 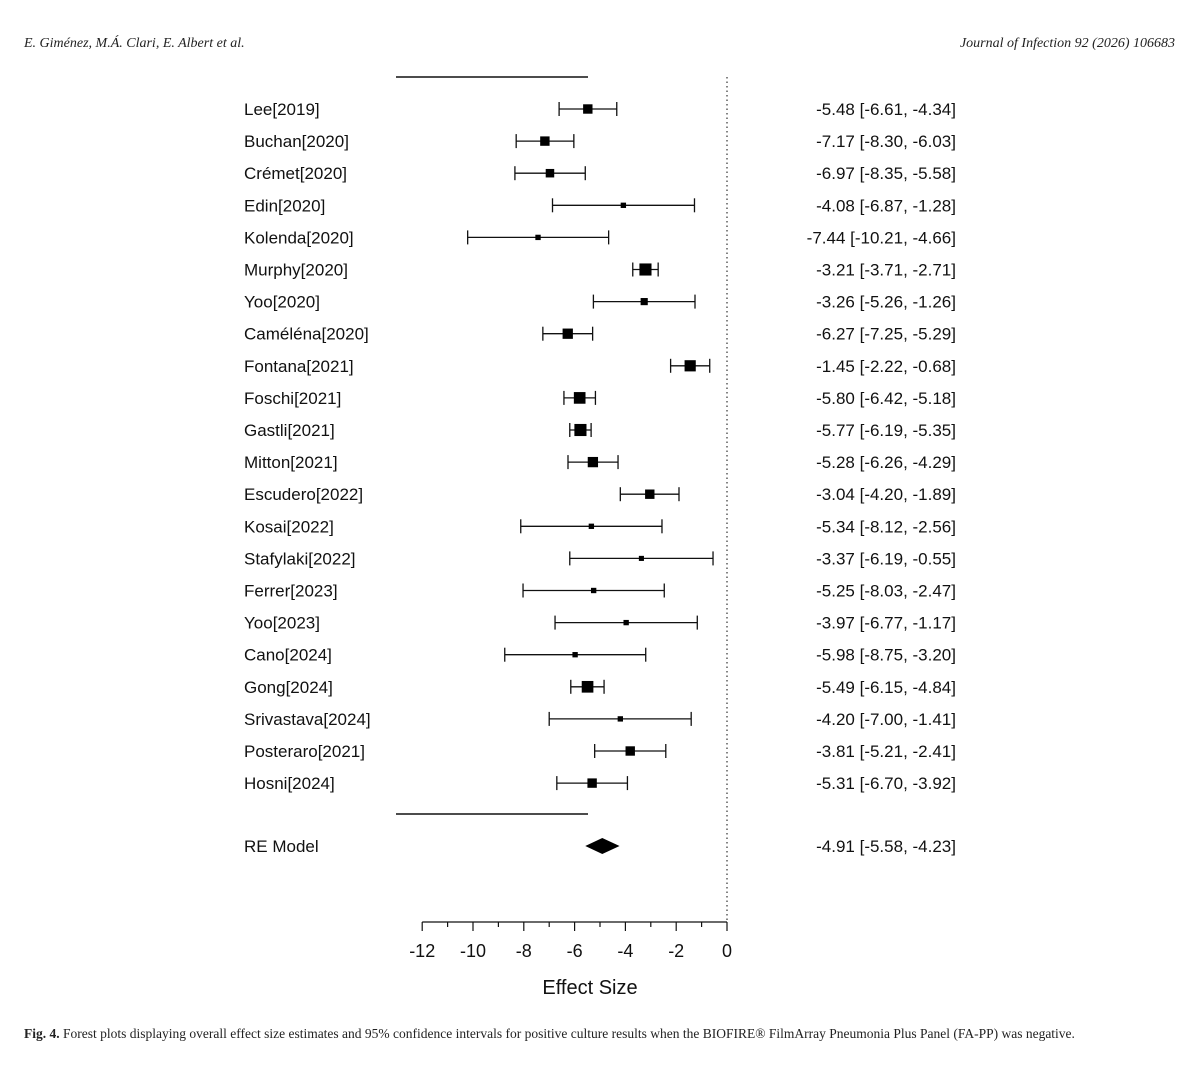 What do you see at coordinates (289, 783) in the screenshot?
I see `study-label: Hosni[2024]` at bounding box center [289, 783].